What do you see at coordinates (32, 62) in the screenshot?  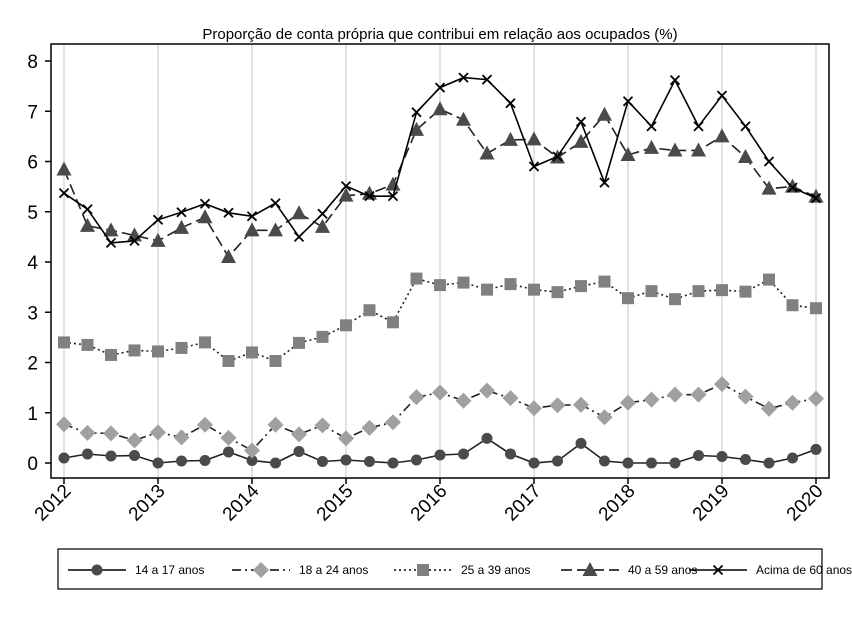 I see `y-tick-label: 8` at bounding box center [32, 62].